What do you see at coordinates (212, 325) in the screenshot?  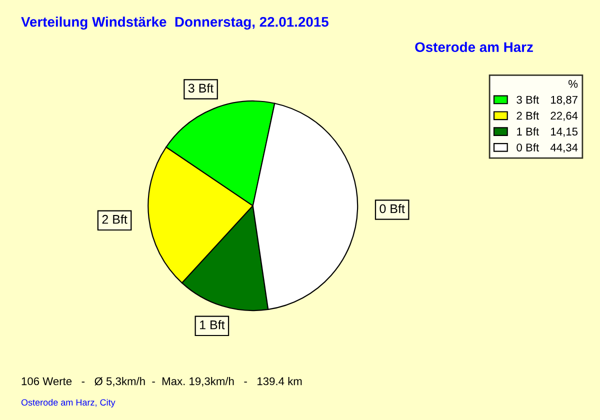 I see `slice-label: 1 Bft` at bounding box center [212, 325].